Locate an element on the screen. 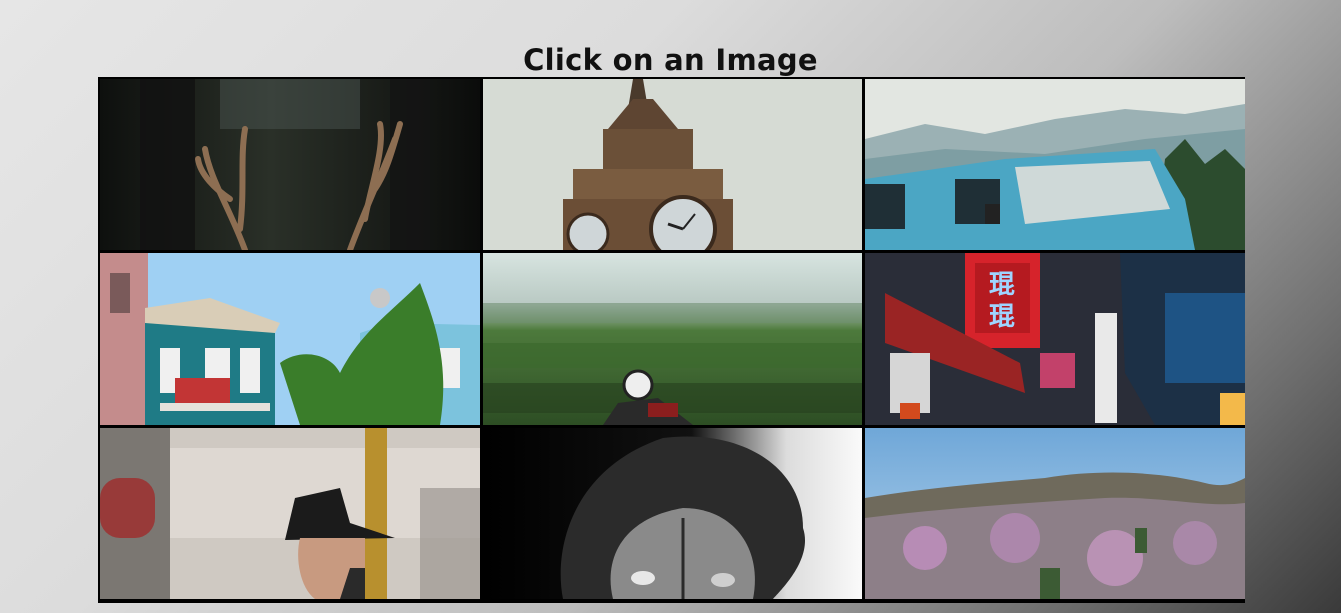  gallery-image-antlers is located at coordinates (290, 164).